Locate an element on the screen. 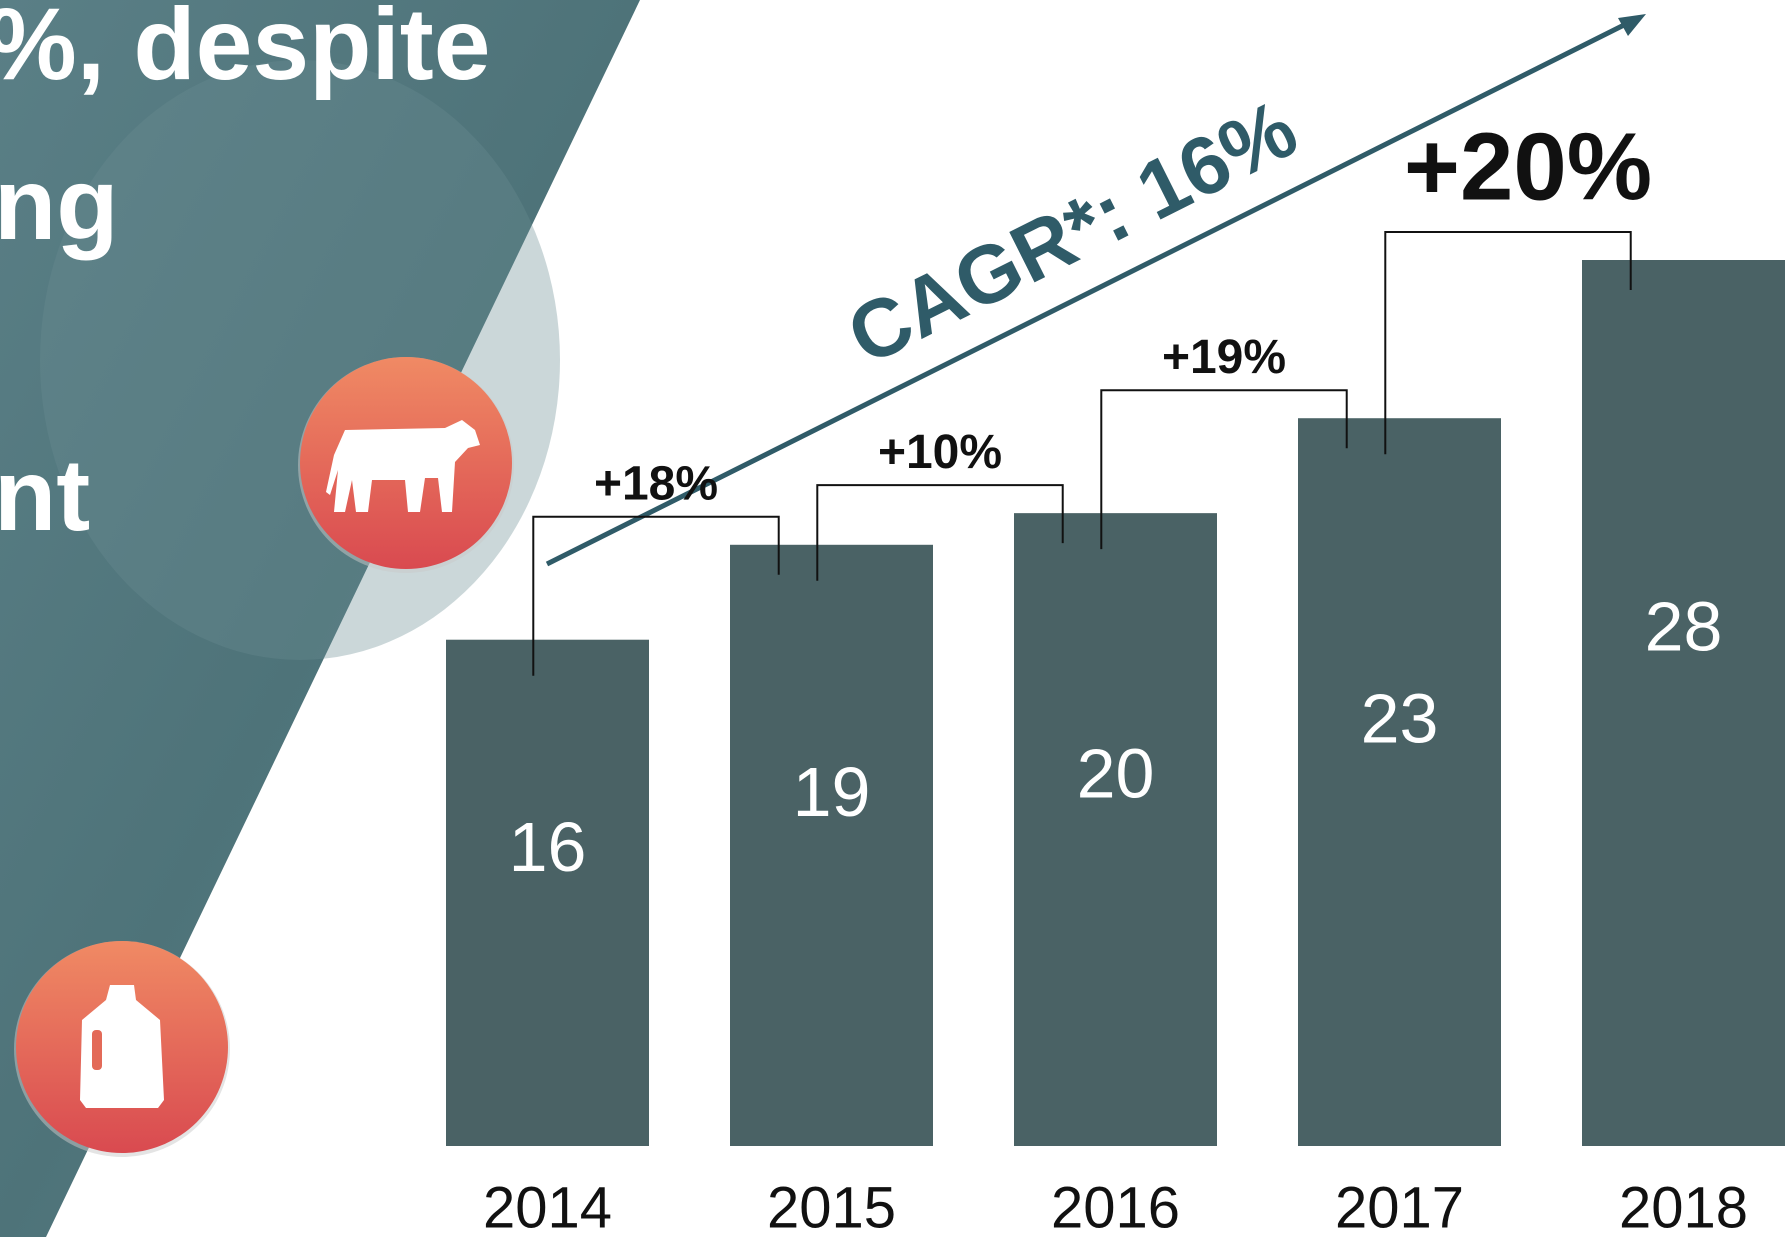 This screenshot has width=1787, height=1237. x-tick-label: 2016 is located at coordinates (1115, 1206).